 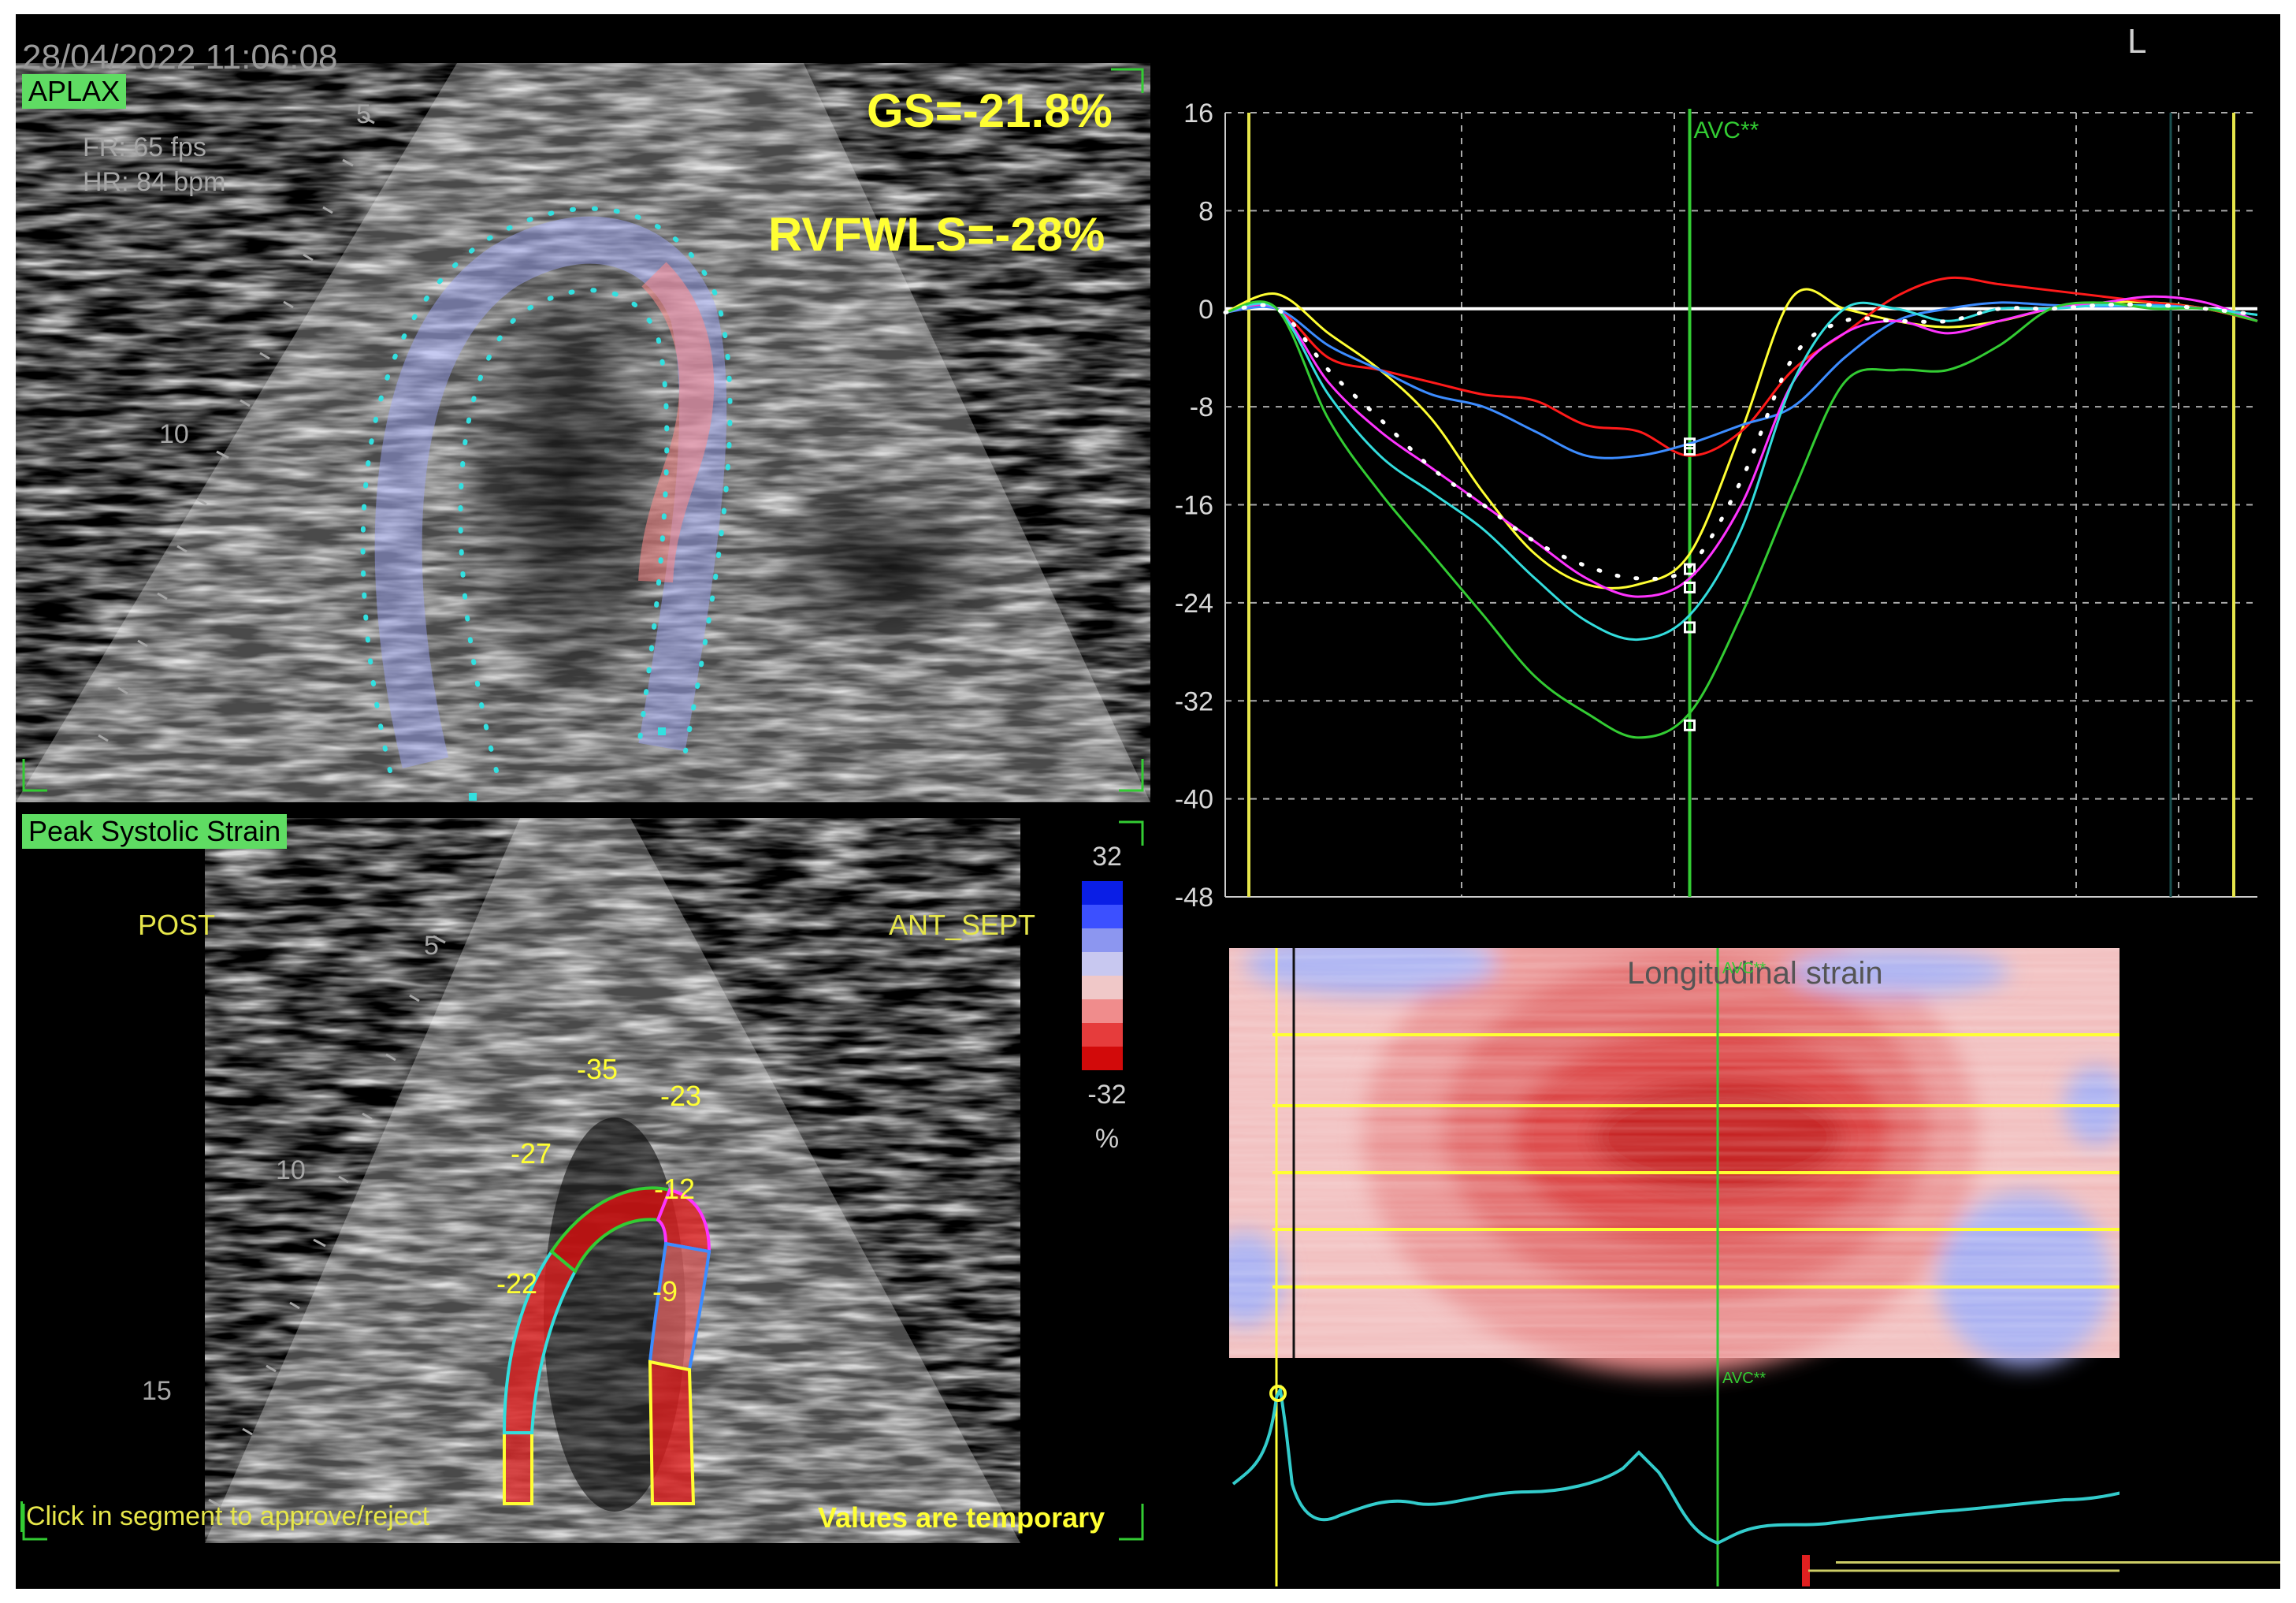 What do you see at coordinates (1676, 1464) in the screenshot?
I see `ecg-trace` at bounding box center [1676, 1464].